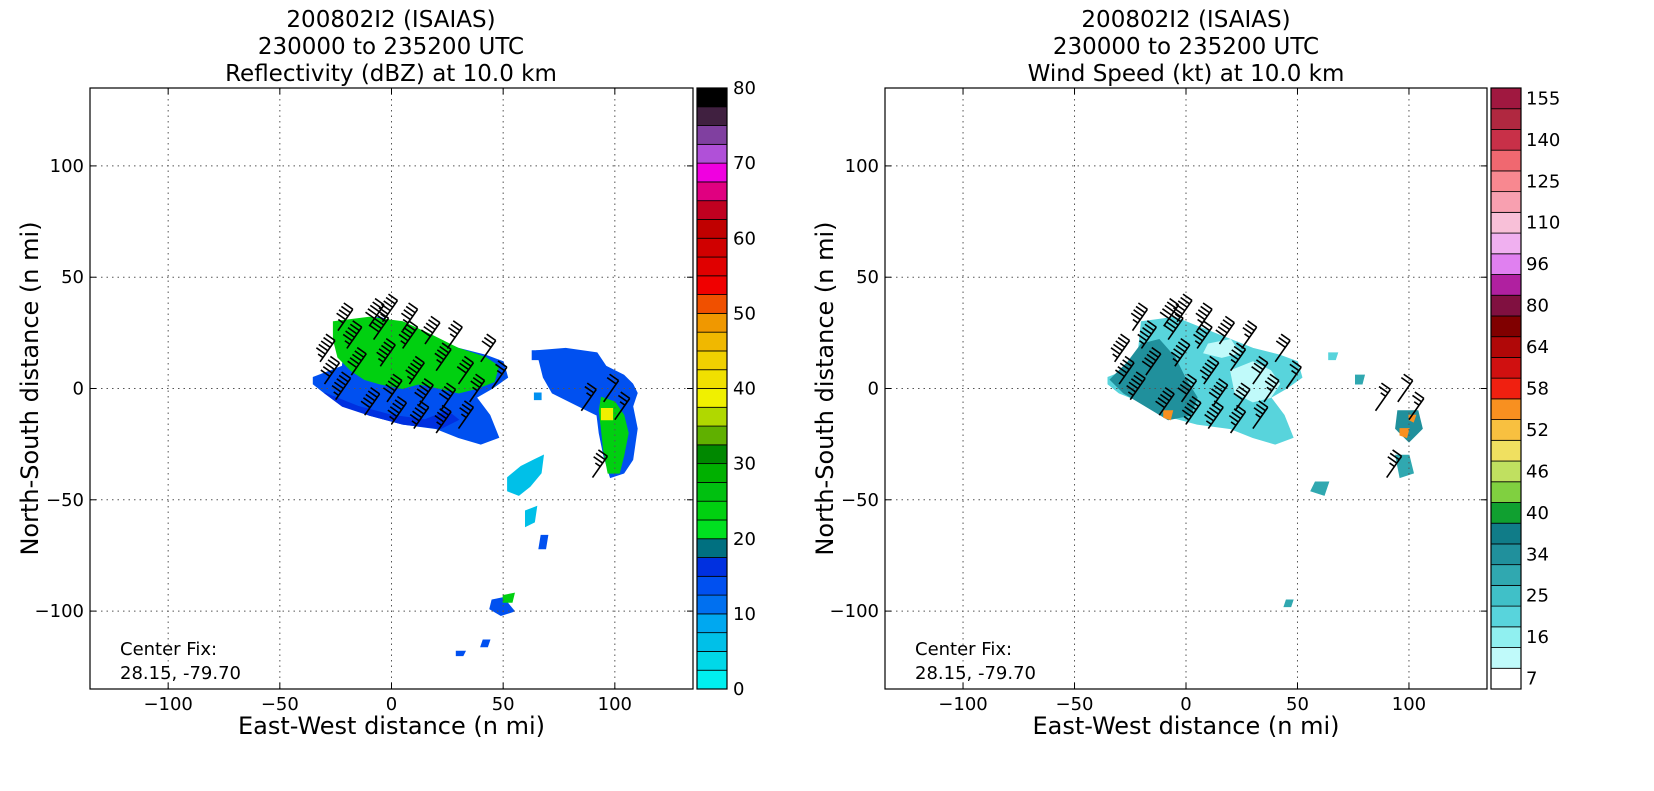 The width and height of the screenshot is (1654, 791). Describe the element at coordinates (744, 539) in the screenshot. I see `colorbar-tick-label: 20` at that location.